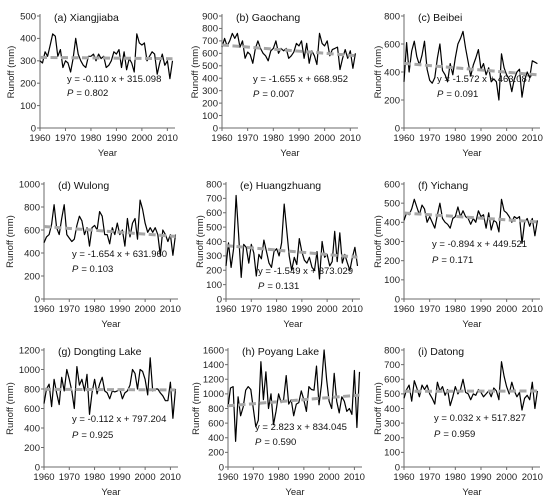 Image resolution: width=550 pixels, height=502 pixels. I want to click on y-tick-label: 700, so click(214, 199).